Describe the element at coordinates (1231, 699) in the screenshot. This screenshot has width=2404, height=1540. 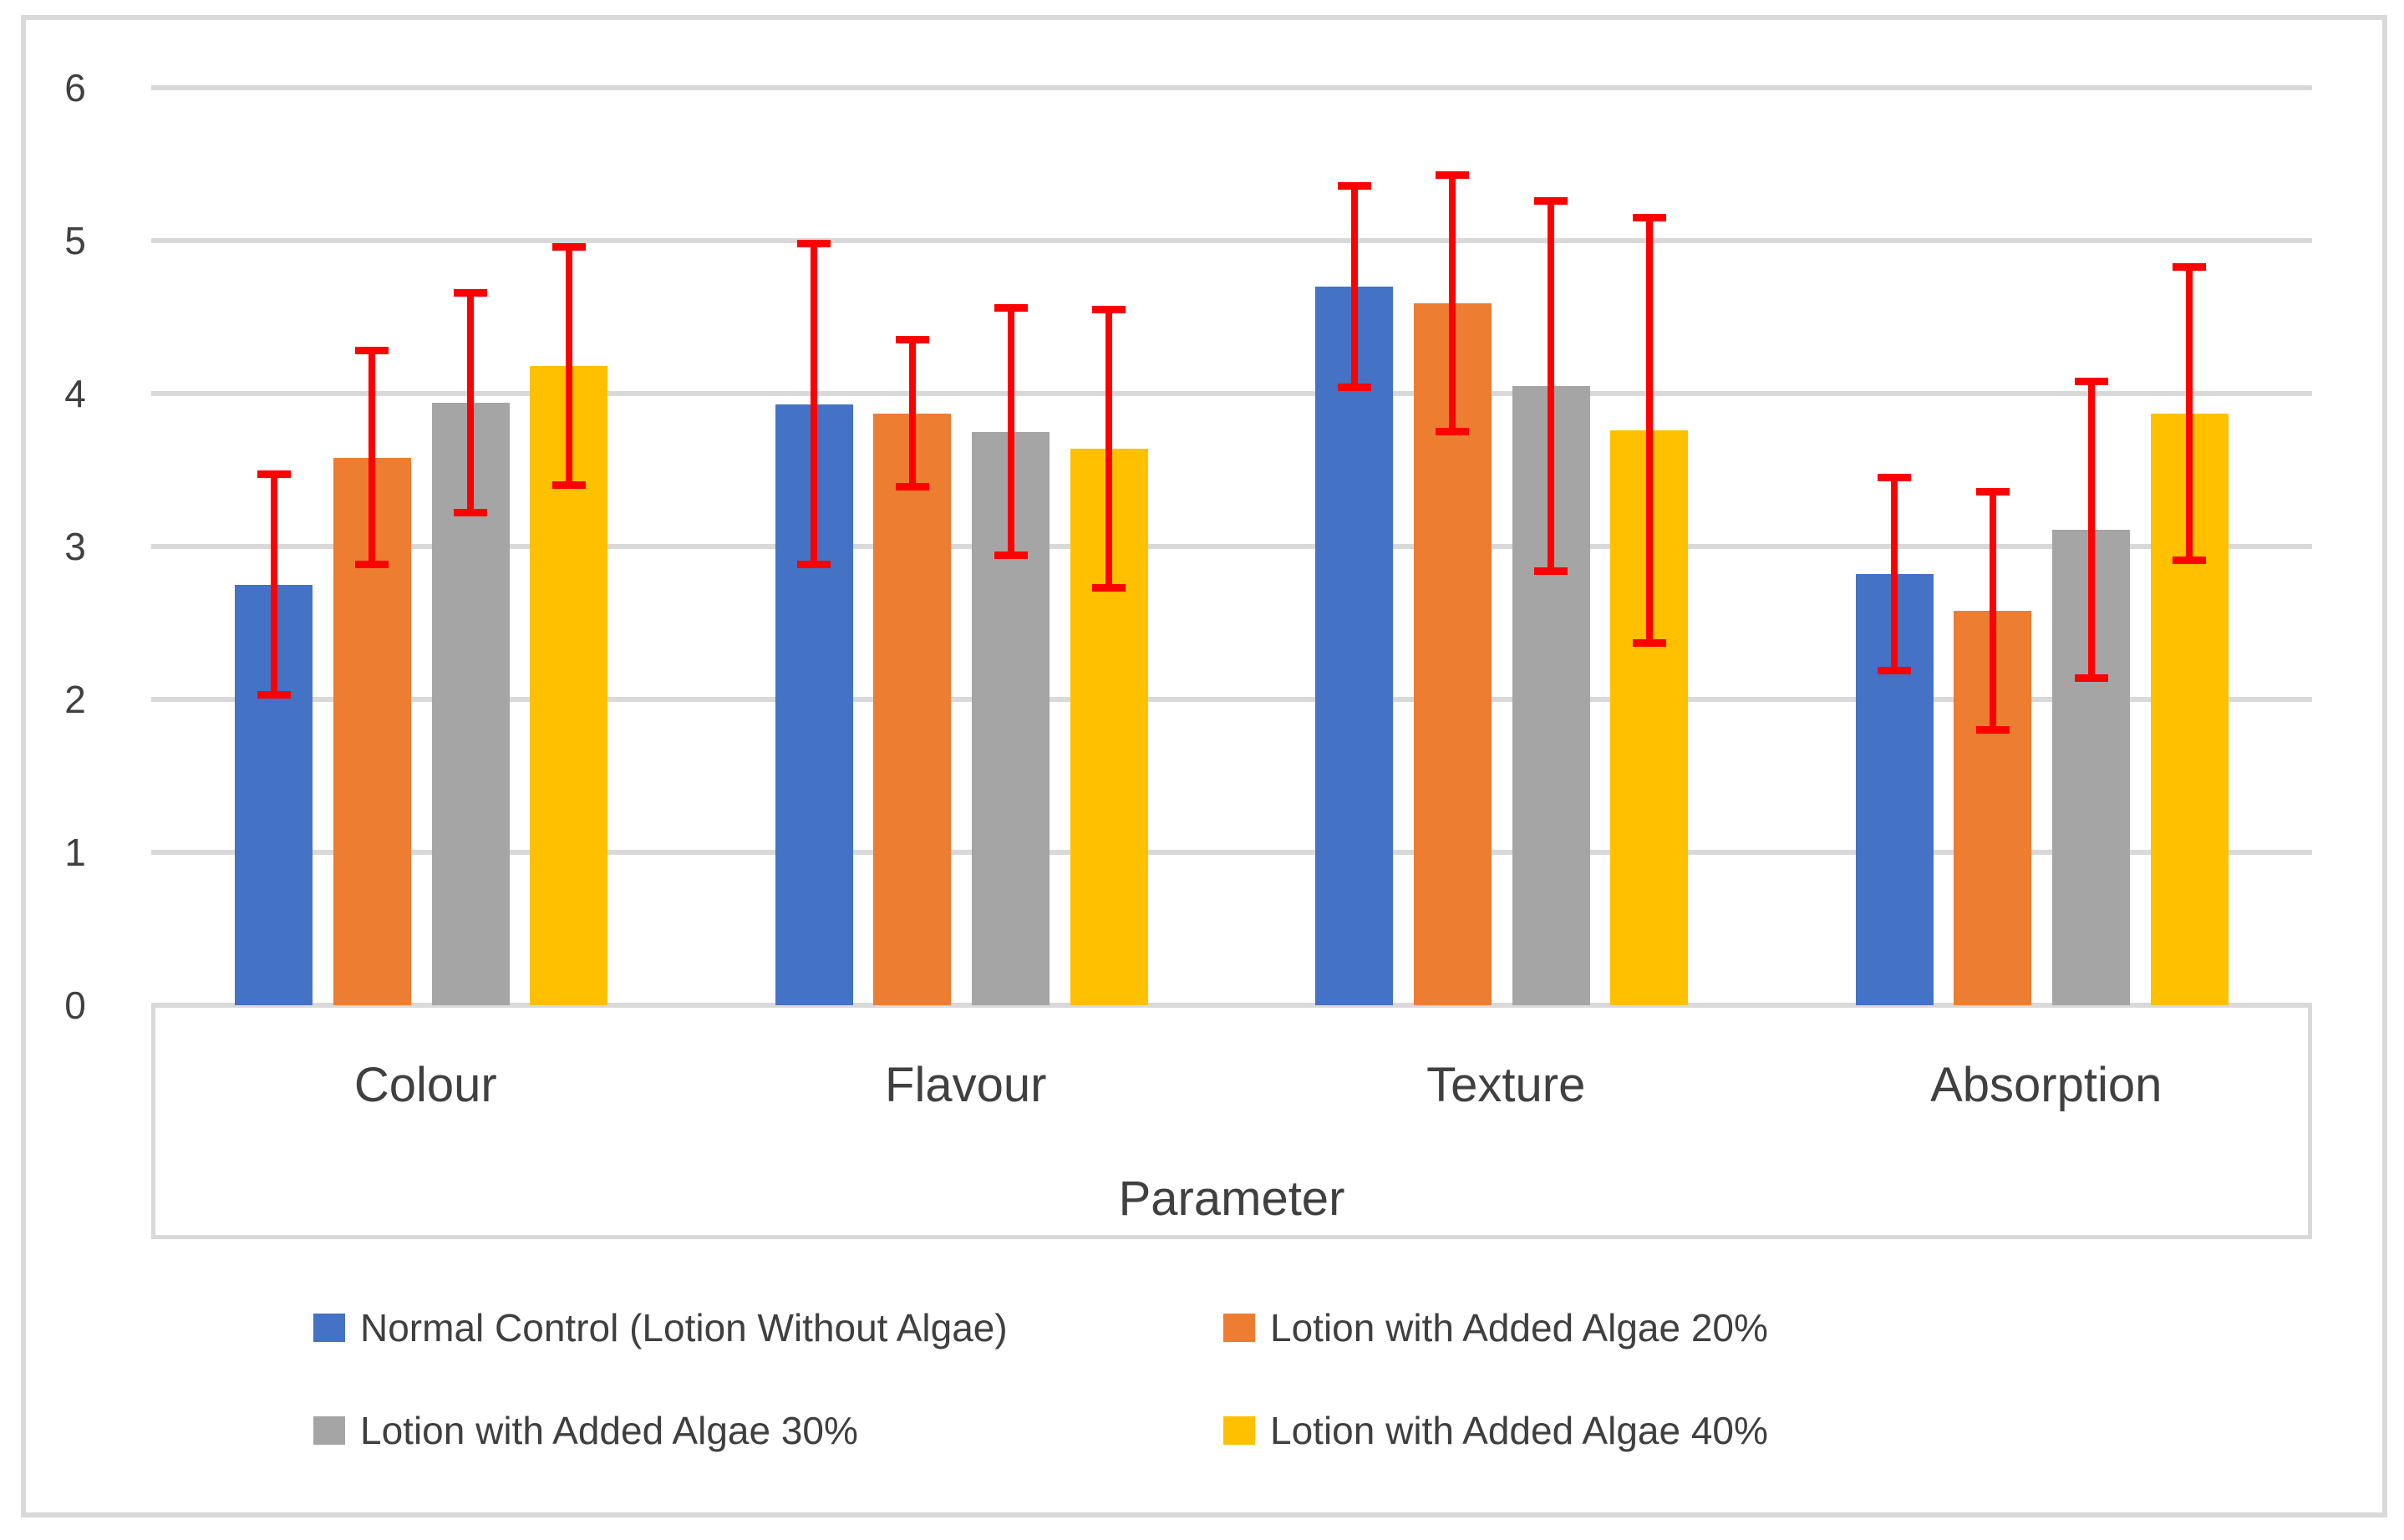
I see `gridline-y2` at that location.